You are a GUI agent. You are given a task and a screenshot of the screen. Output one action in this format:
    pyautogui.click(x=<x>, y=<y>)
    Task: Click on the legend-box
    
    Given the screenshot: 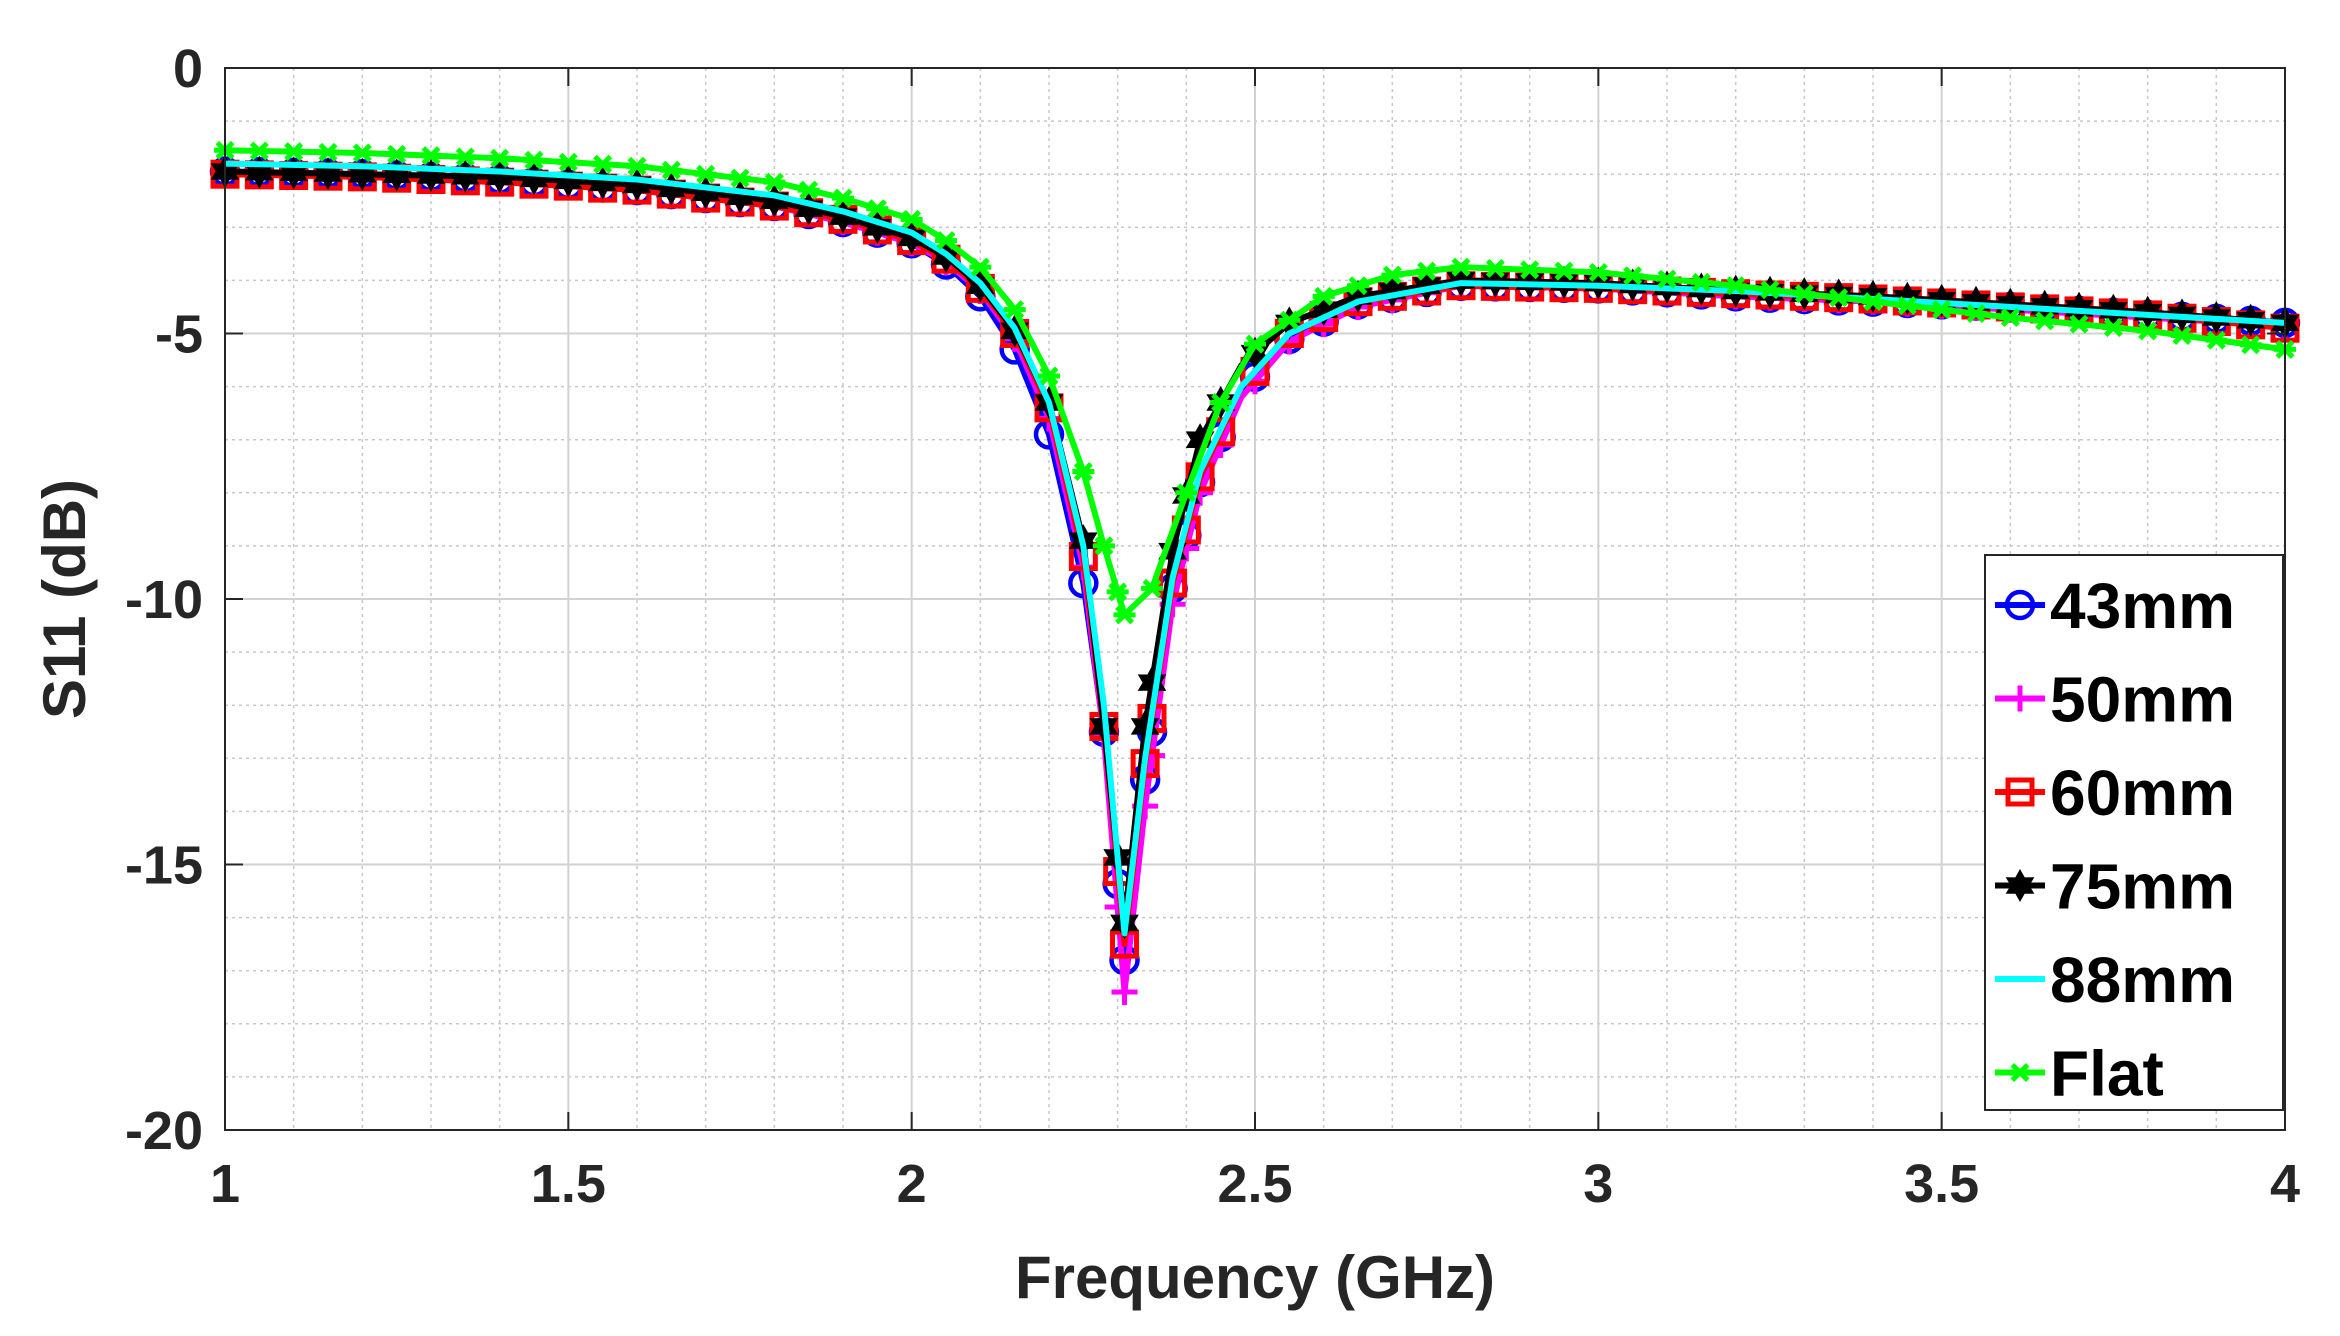 What is the action you would take?
    pyautogui.click(x=2134, y=832)
    